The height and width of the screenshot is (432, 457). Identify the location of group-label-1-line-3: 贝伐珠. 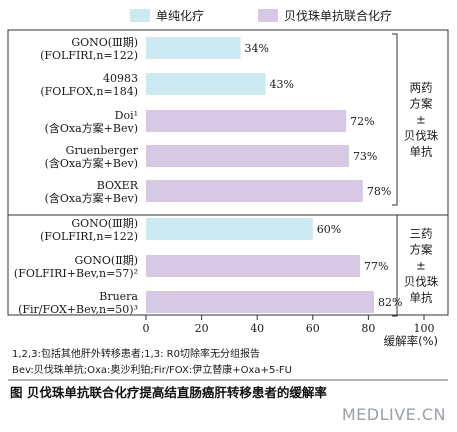
(421, 282).